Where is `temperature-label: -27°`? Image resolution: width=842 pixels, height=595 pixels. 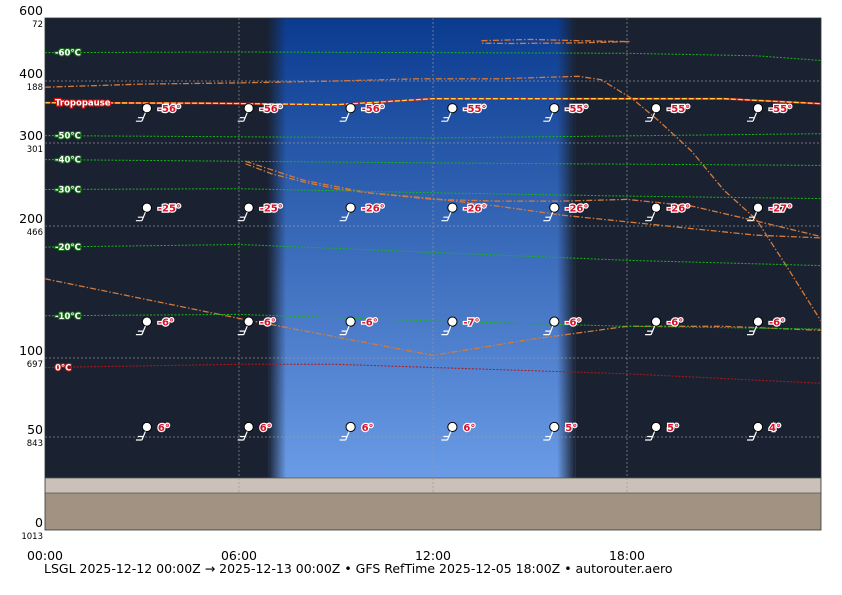 temperature-label: -27° is located at coordinates (780, 209).